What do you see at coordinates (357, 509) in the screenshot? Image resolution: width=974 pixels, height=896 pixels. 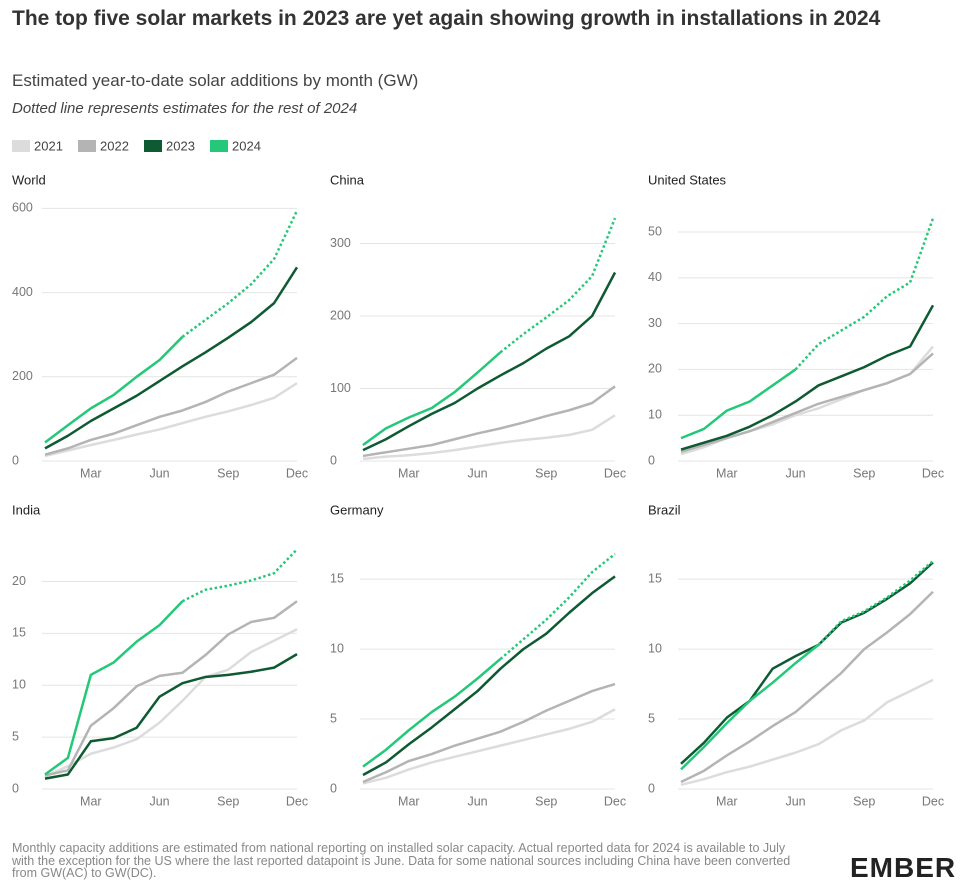 I see `panel-title: Germany` at bounding box center [357, 509].